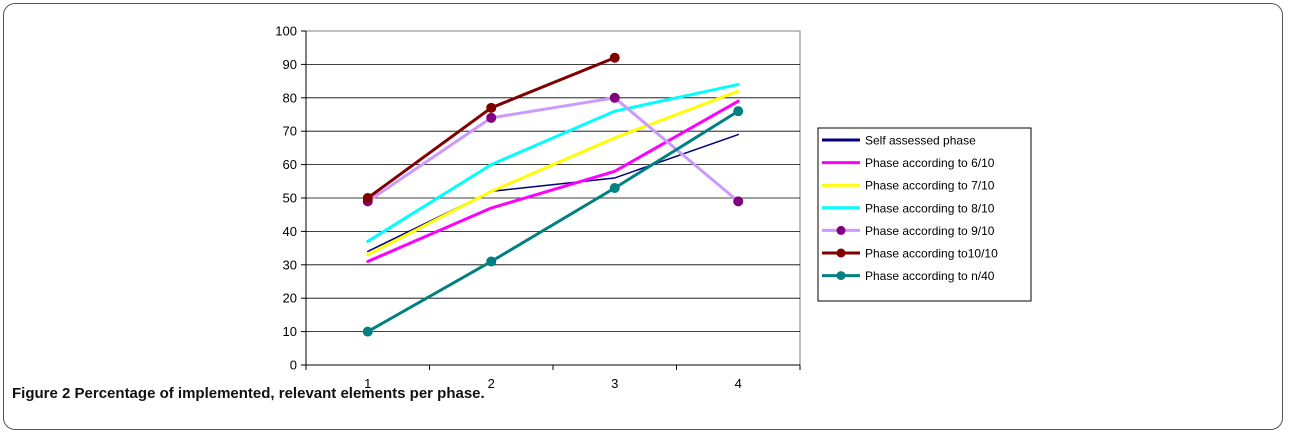  What do you see at coordinates (293, 365) in the screenshot?
I see `y-tick-label: 0` at bounding box center [293, 365].